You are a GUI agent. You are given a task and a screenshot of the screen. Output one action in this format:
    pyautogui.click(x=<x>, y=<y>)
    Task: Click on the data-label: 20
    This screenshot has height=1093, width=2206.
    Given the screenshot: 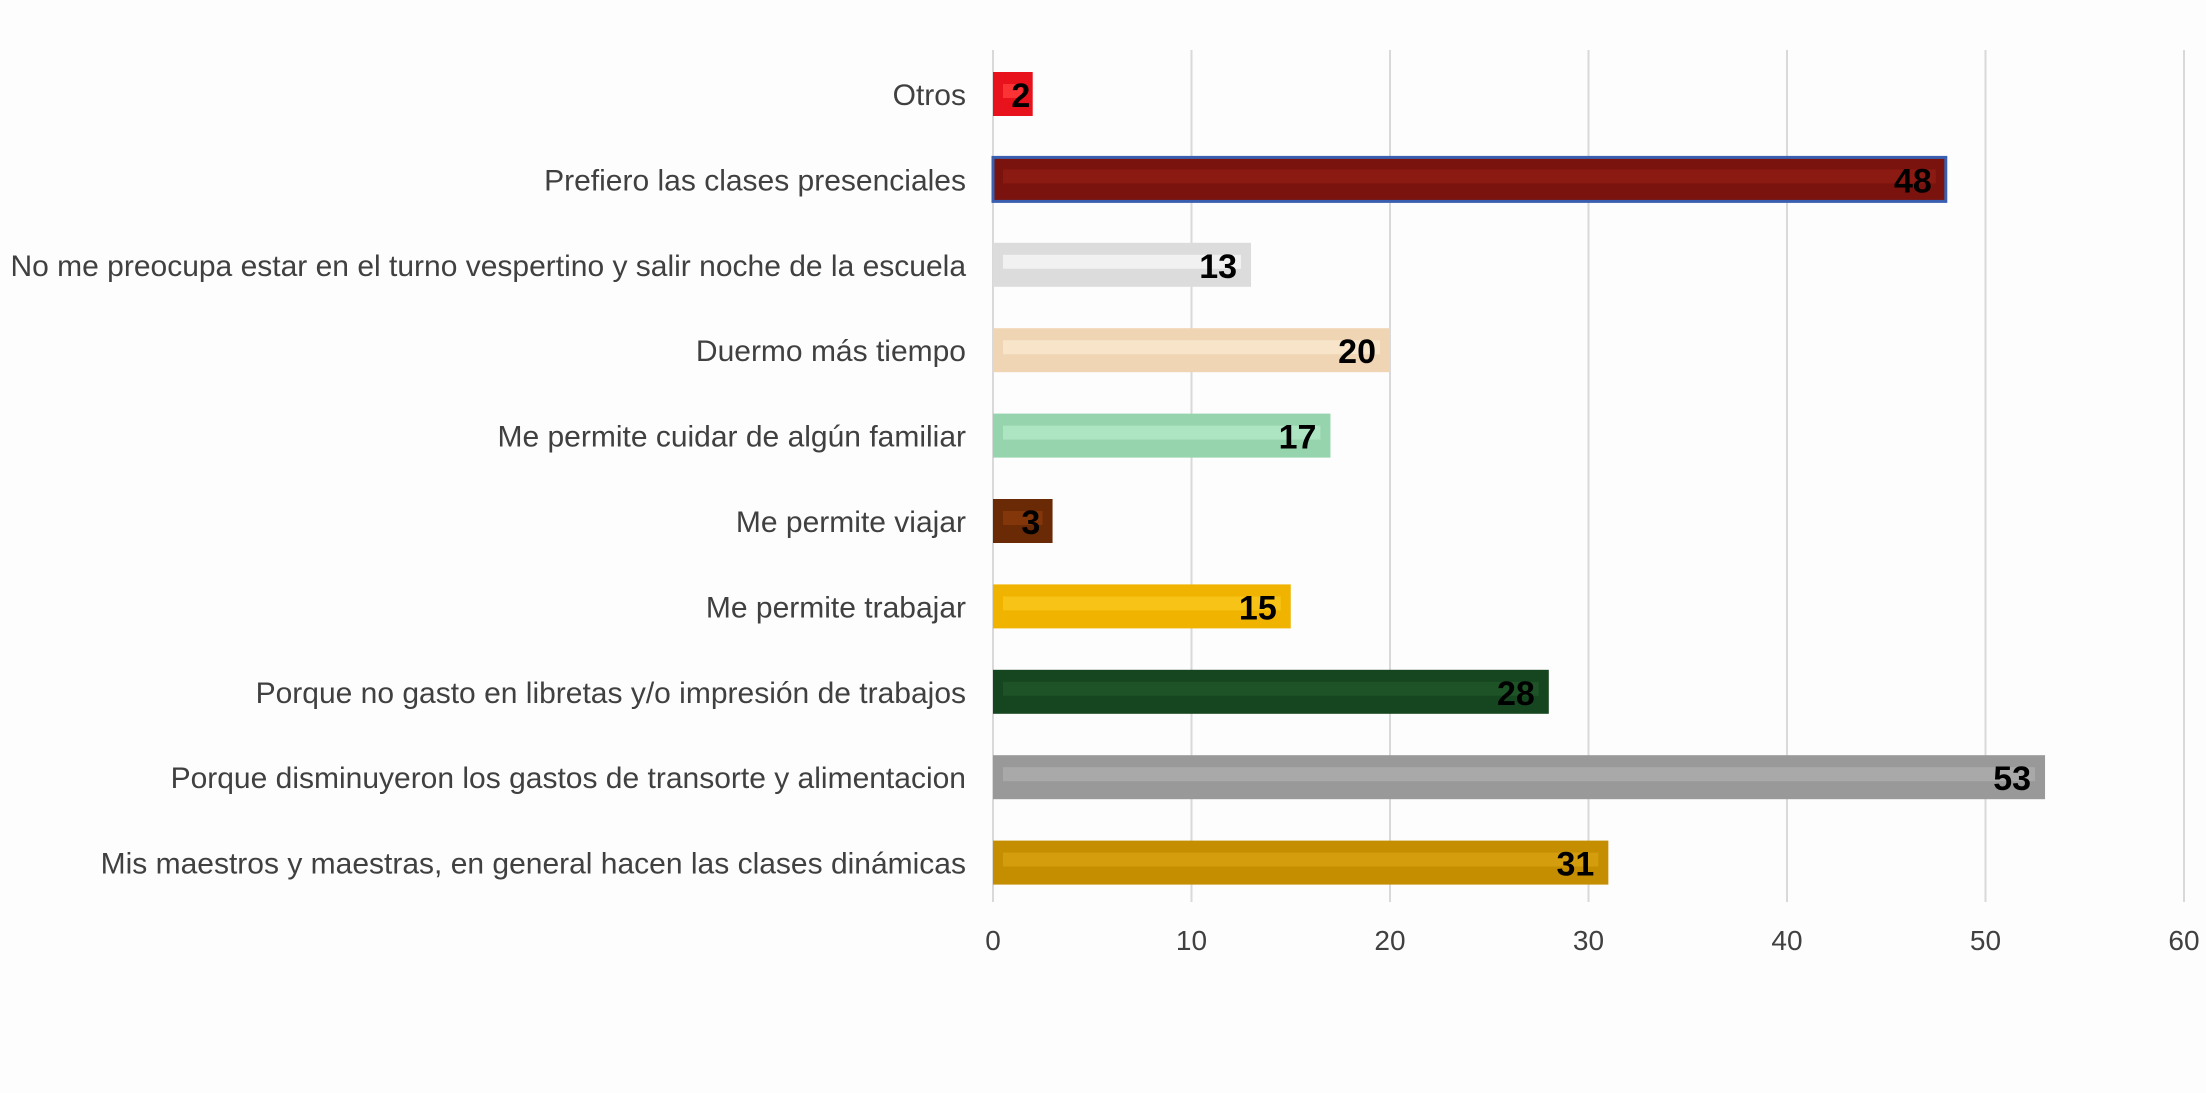 What is the action you would take?
    pyautogui.click(x=1357, y=352)
    